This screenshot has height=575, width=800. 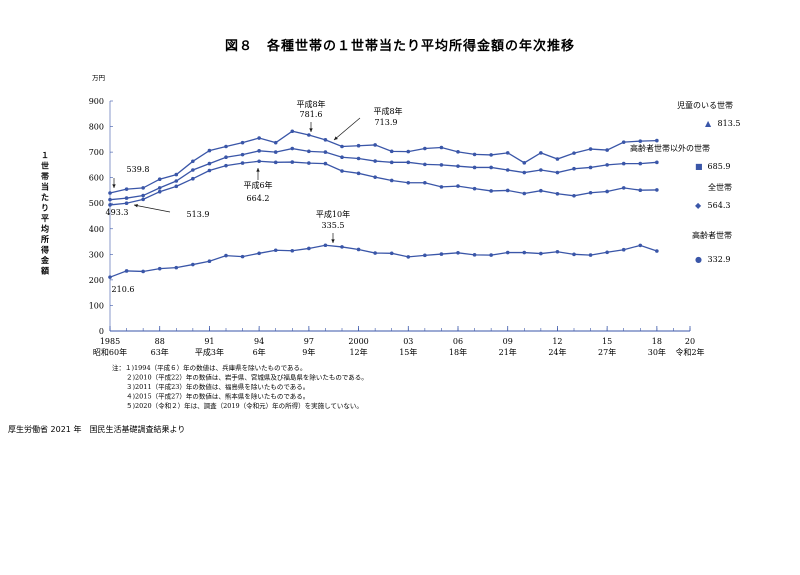 What do you see at coordinates (110, 352) in the screenshot?
I see `x-tick-era-label: 昭和60年` at bounding box center [110, 352].